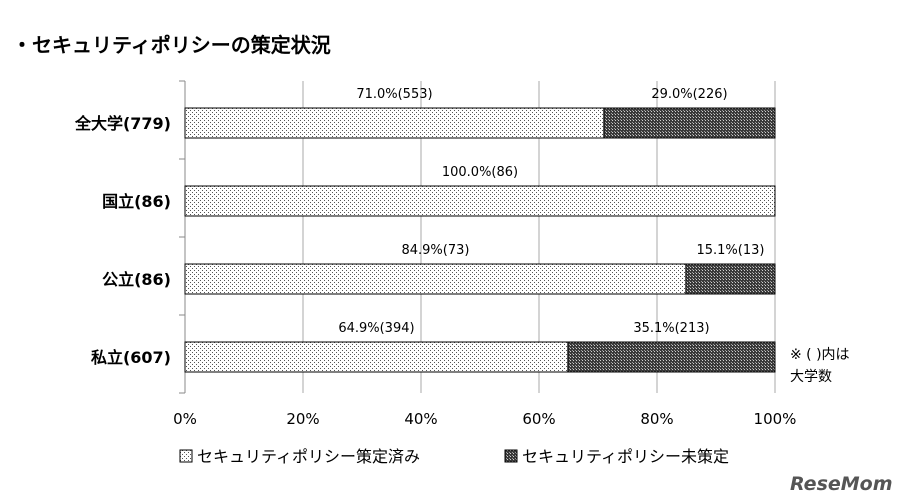  I want to click on x-tick-60: 60%, so click(538, 419).